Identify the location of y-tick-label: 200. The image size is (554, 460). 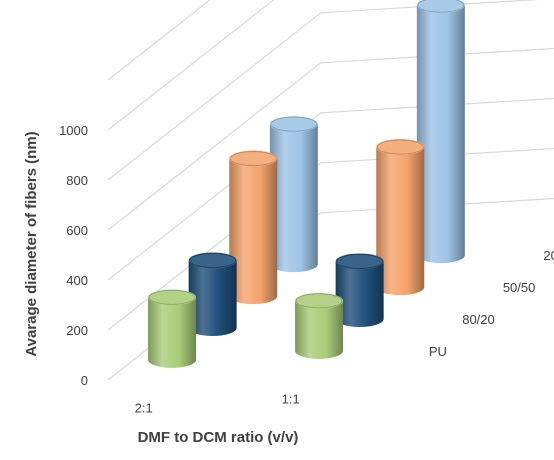
(77, 330).